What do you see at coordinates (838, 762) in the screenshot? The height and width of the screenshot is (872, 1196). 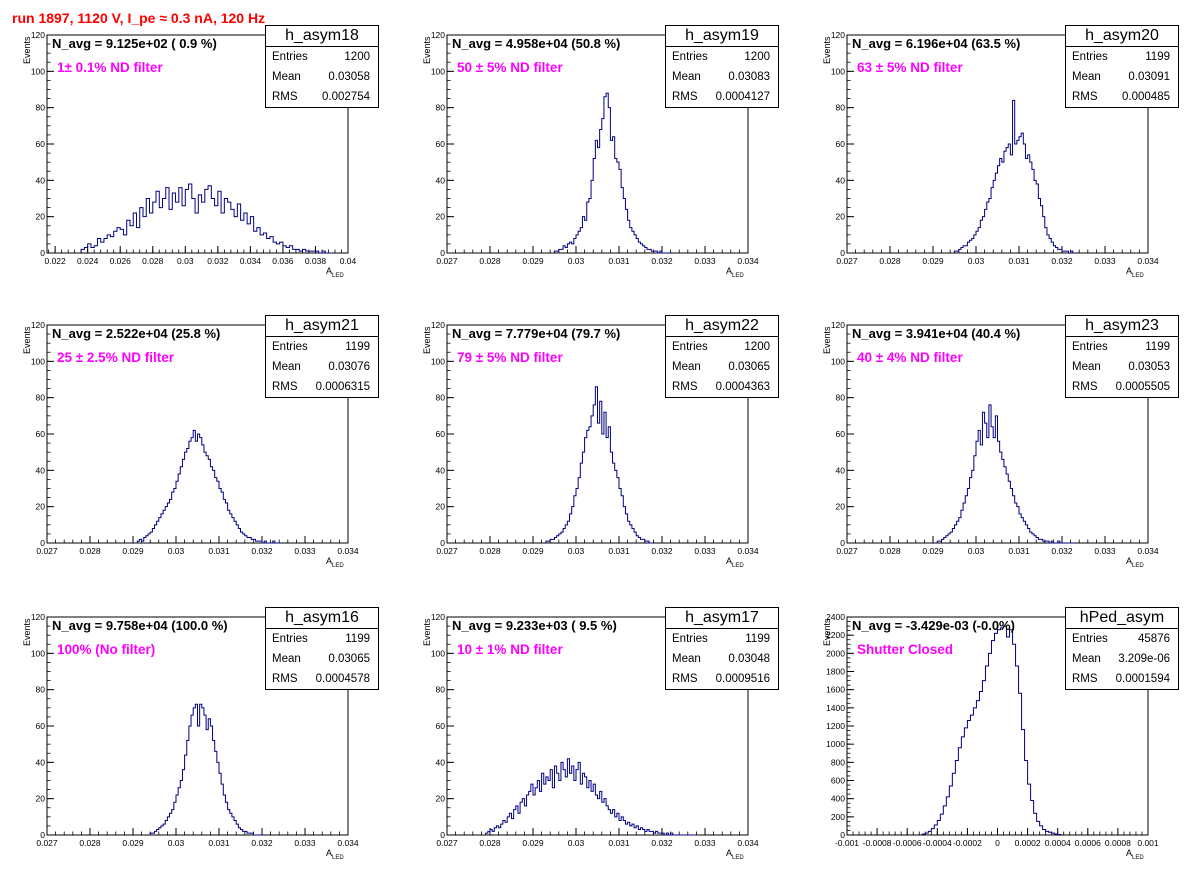 I see `y-tick-label: 800` at bounding box center [838, 762].